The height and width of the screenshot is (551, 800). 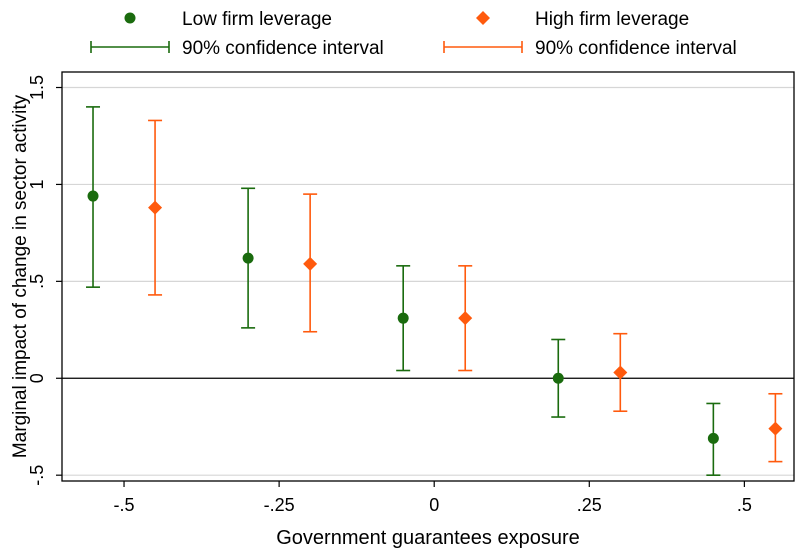 What do you see at coordinates (279, 505) in the screenshot?
I see `x-tick-label: -.25` at bounding box center [279, 505].